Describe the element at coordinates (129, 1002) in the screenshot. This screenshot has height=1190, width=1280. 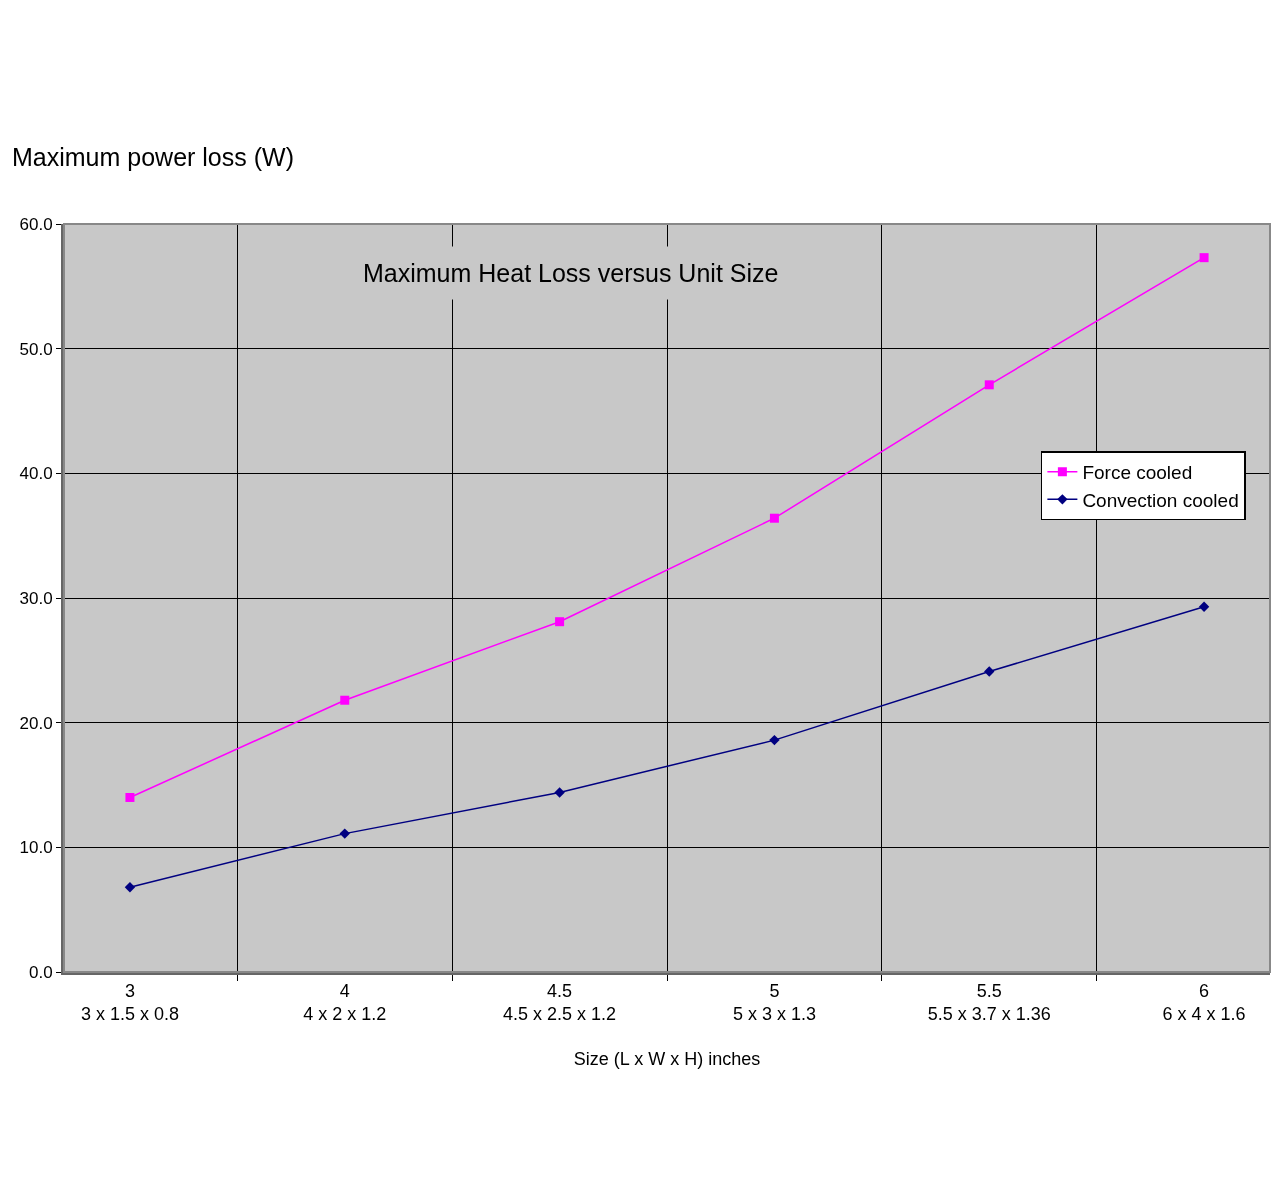
I see `x-tick-label: 3 3 x 1.5 x 0.8` at that location.